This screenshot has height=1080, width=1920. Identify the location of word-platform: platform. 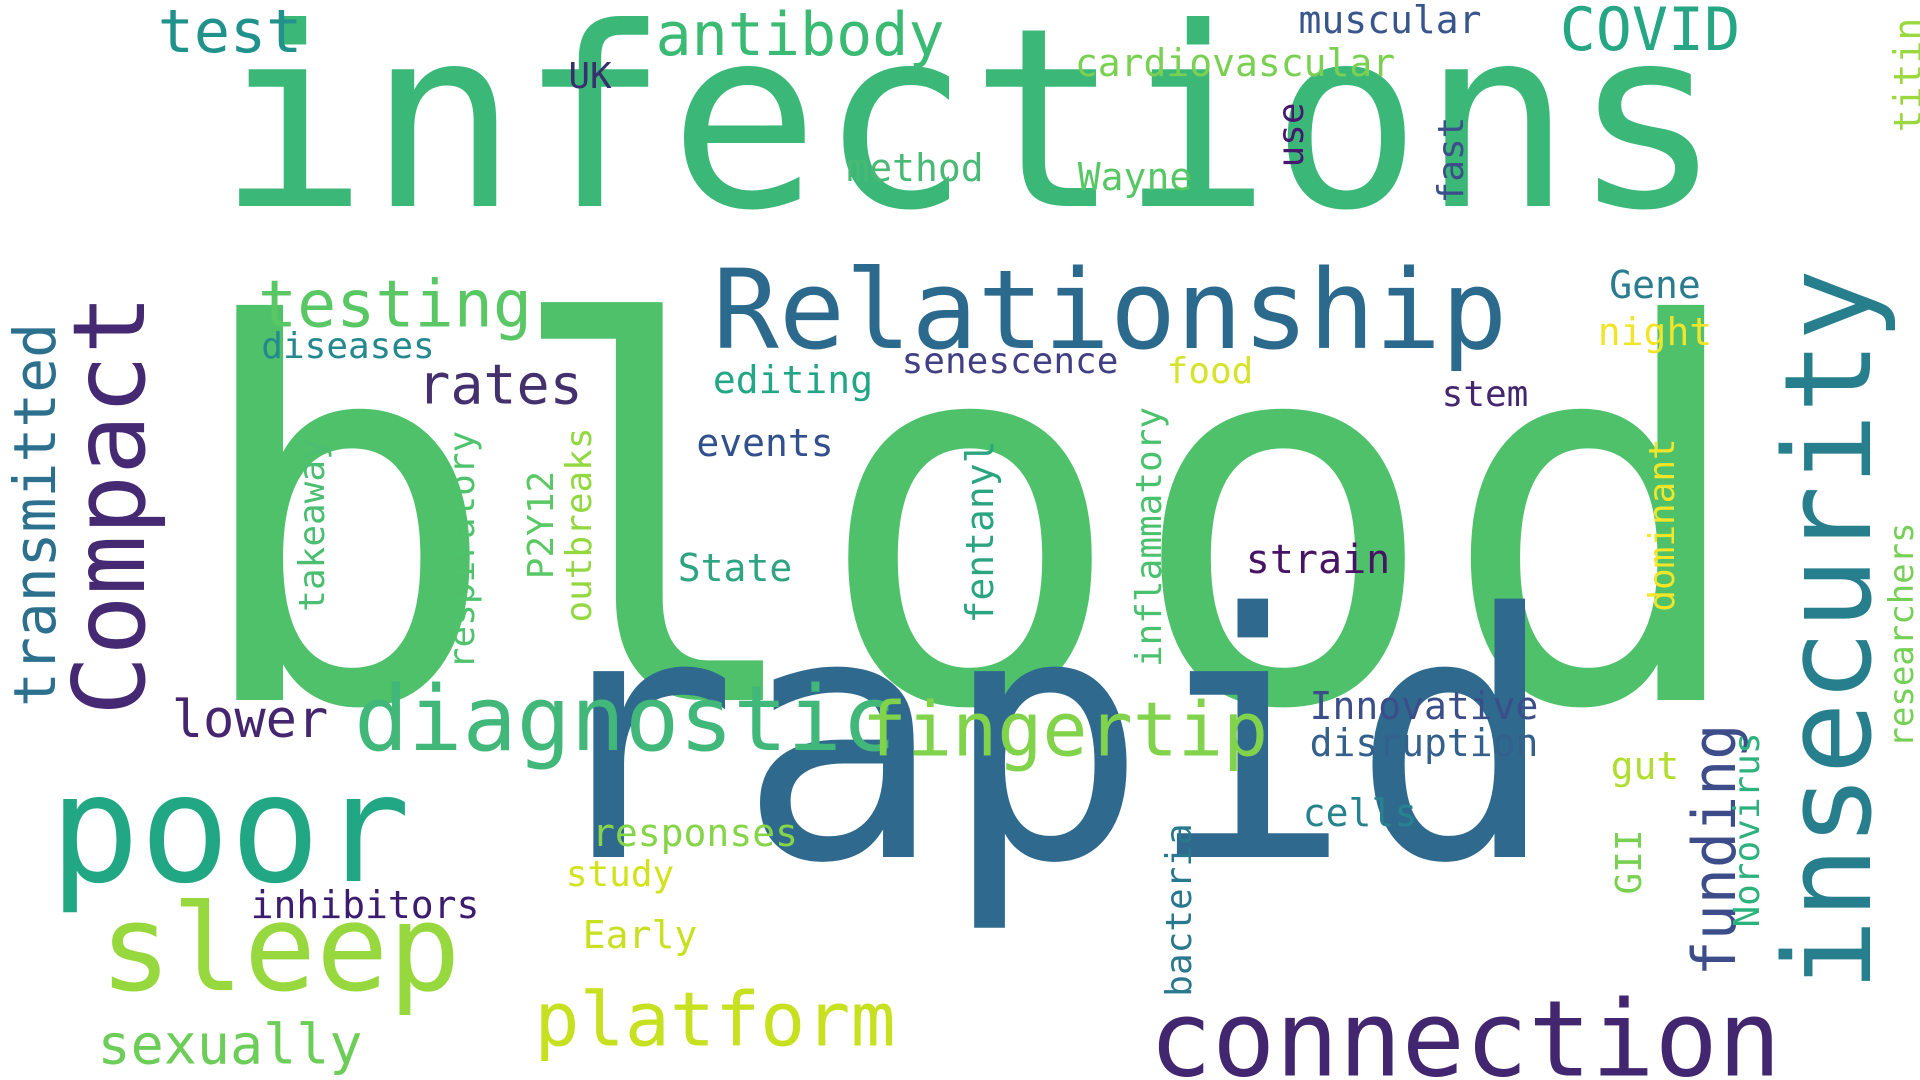
(715, 1019).